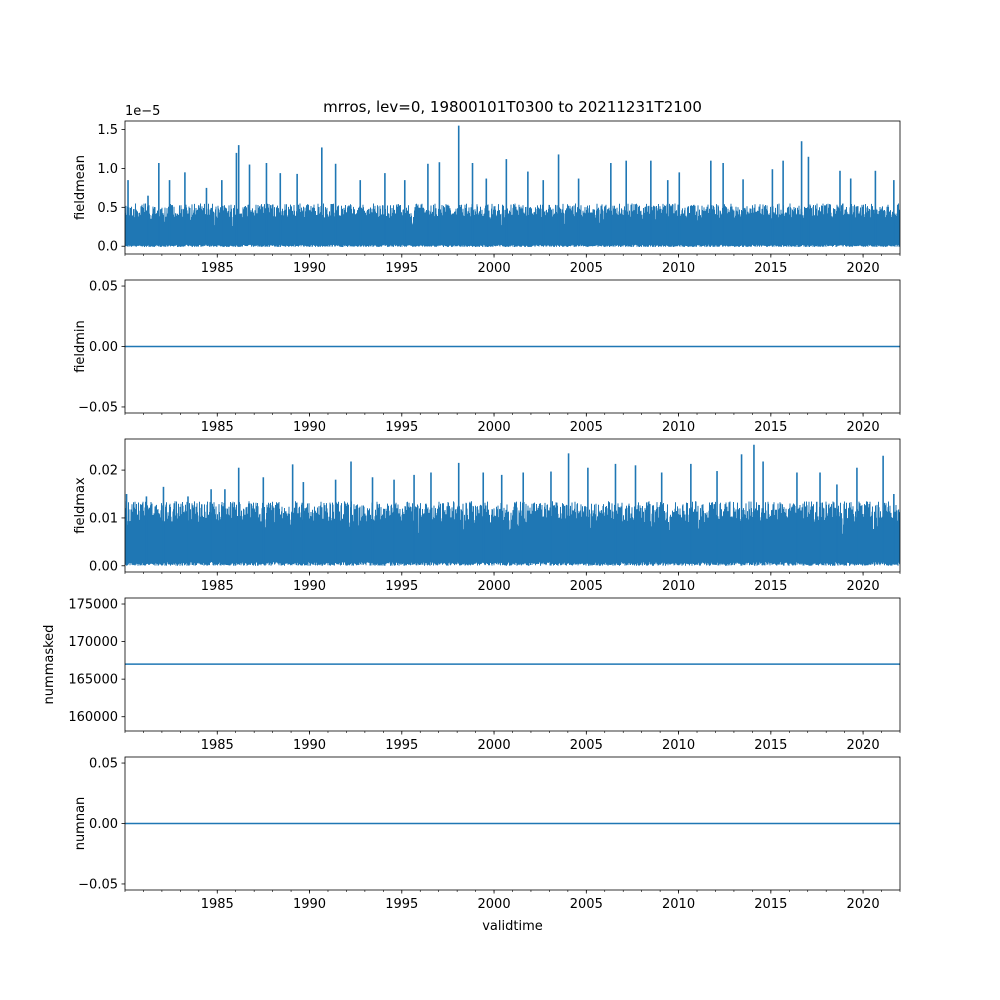  What do you see at coordinates (107, 208) in the screenshot?
I see `y-tick-label: 0.5` at bounding box center [107, 208].